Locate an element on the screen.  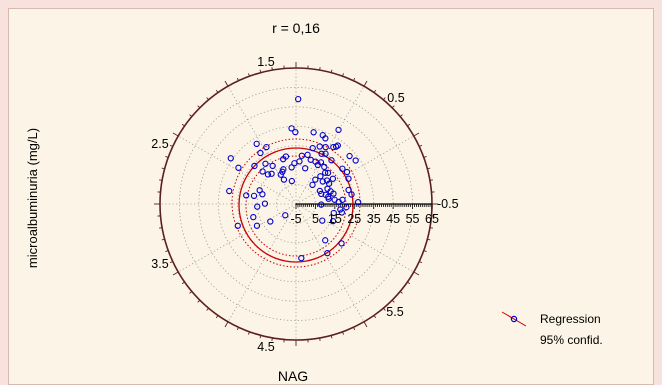
x-axis-label: NAG is located at coordinates (293, 376).